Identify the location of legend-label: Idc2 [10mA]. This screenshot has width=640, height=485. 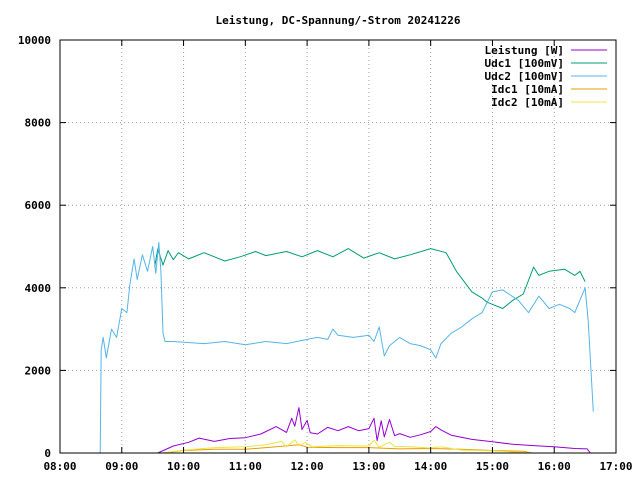
(527, 102).